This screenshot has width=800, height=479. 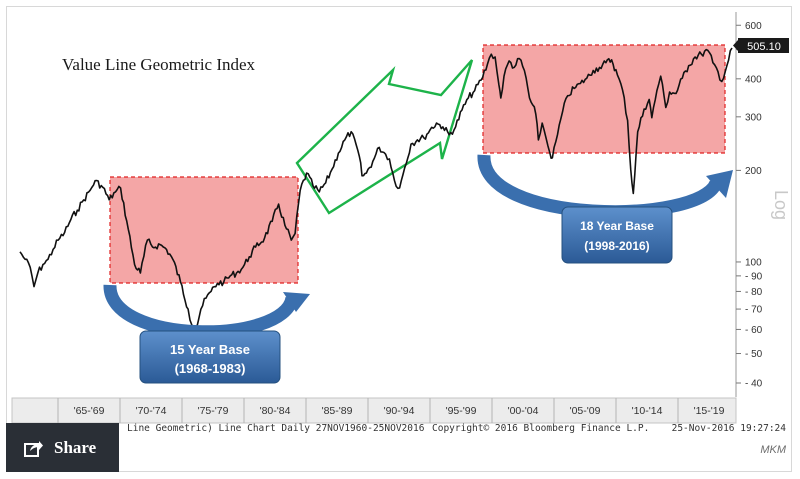 I want to click on annotation-box-15-year, so click(x=210, y=357).